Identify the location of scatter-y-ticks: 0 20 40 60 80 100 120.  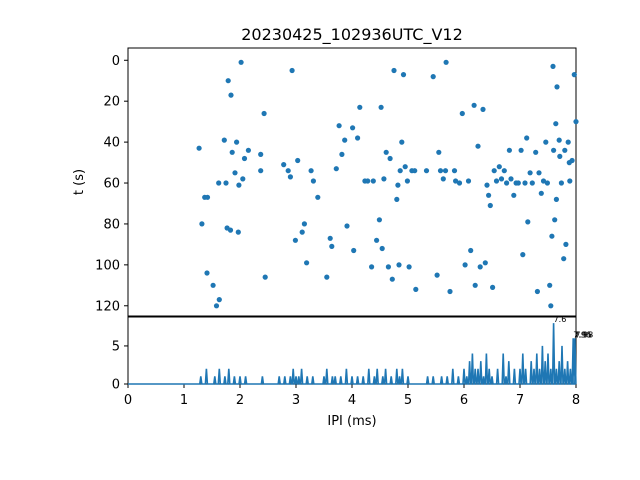
(111, 184).